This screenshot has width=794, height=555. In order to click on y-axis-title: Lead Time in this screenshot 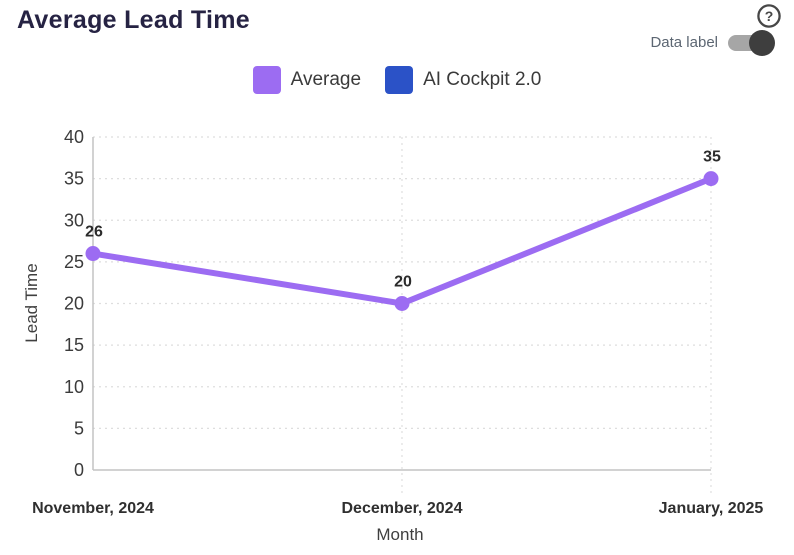, I will do `click(31, 303)`.